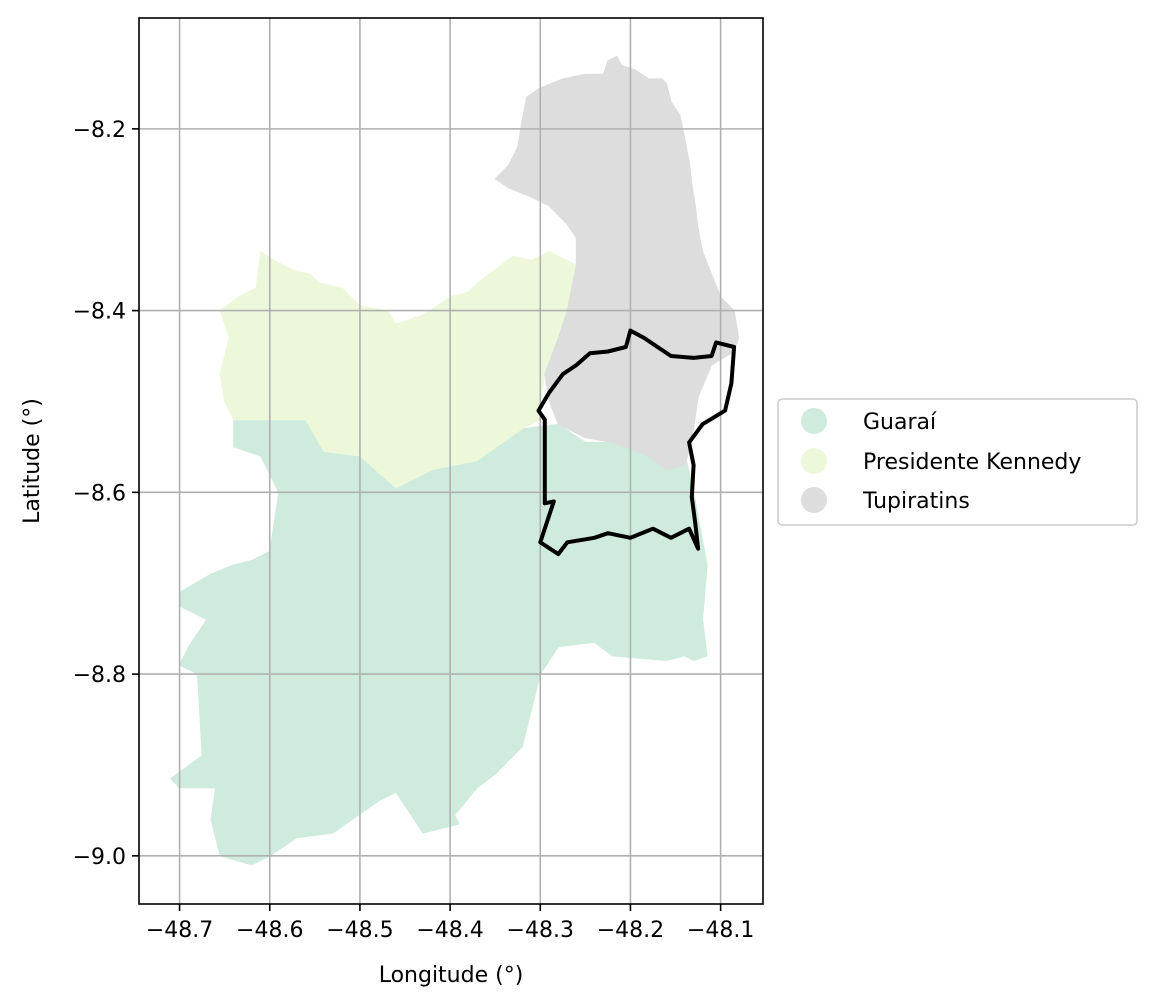  I want to click on legend-marker-tupiratins, so click(814, 500).